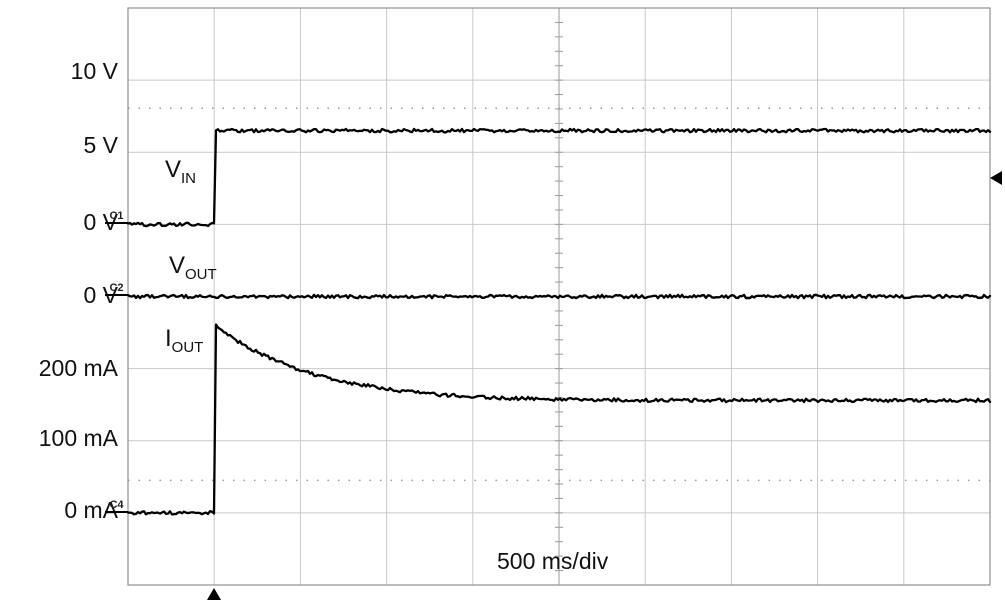 The image size is (1005, 600). What do you see at coordinates (214, 594) in the screenshot?
I see `trigger-position-arrow-icon` at bounding box center [214, 594].